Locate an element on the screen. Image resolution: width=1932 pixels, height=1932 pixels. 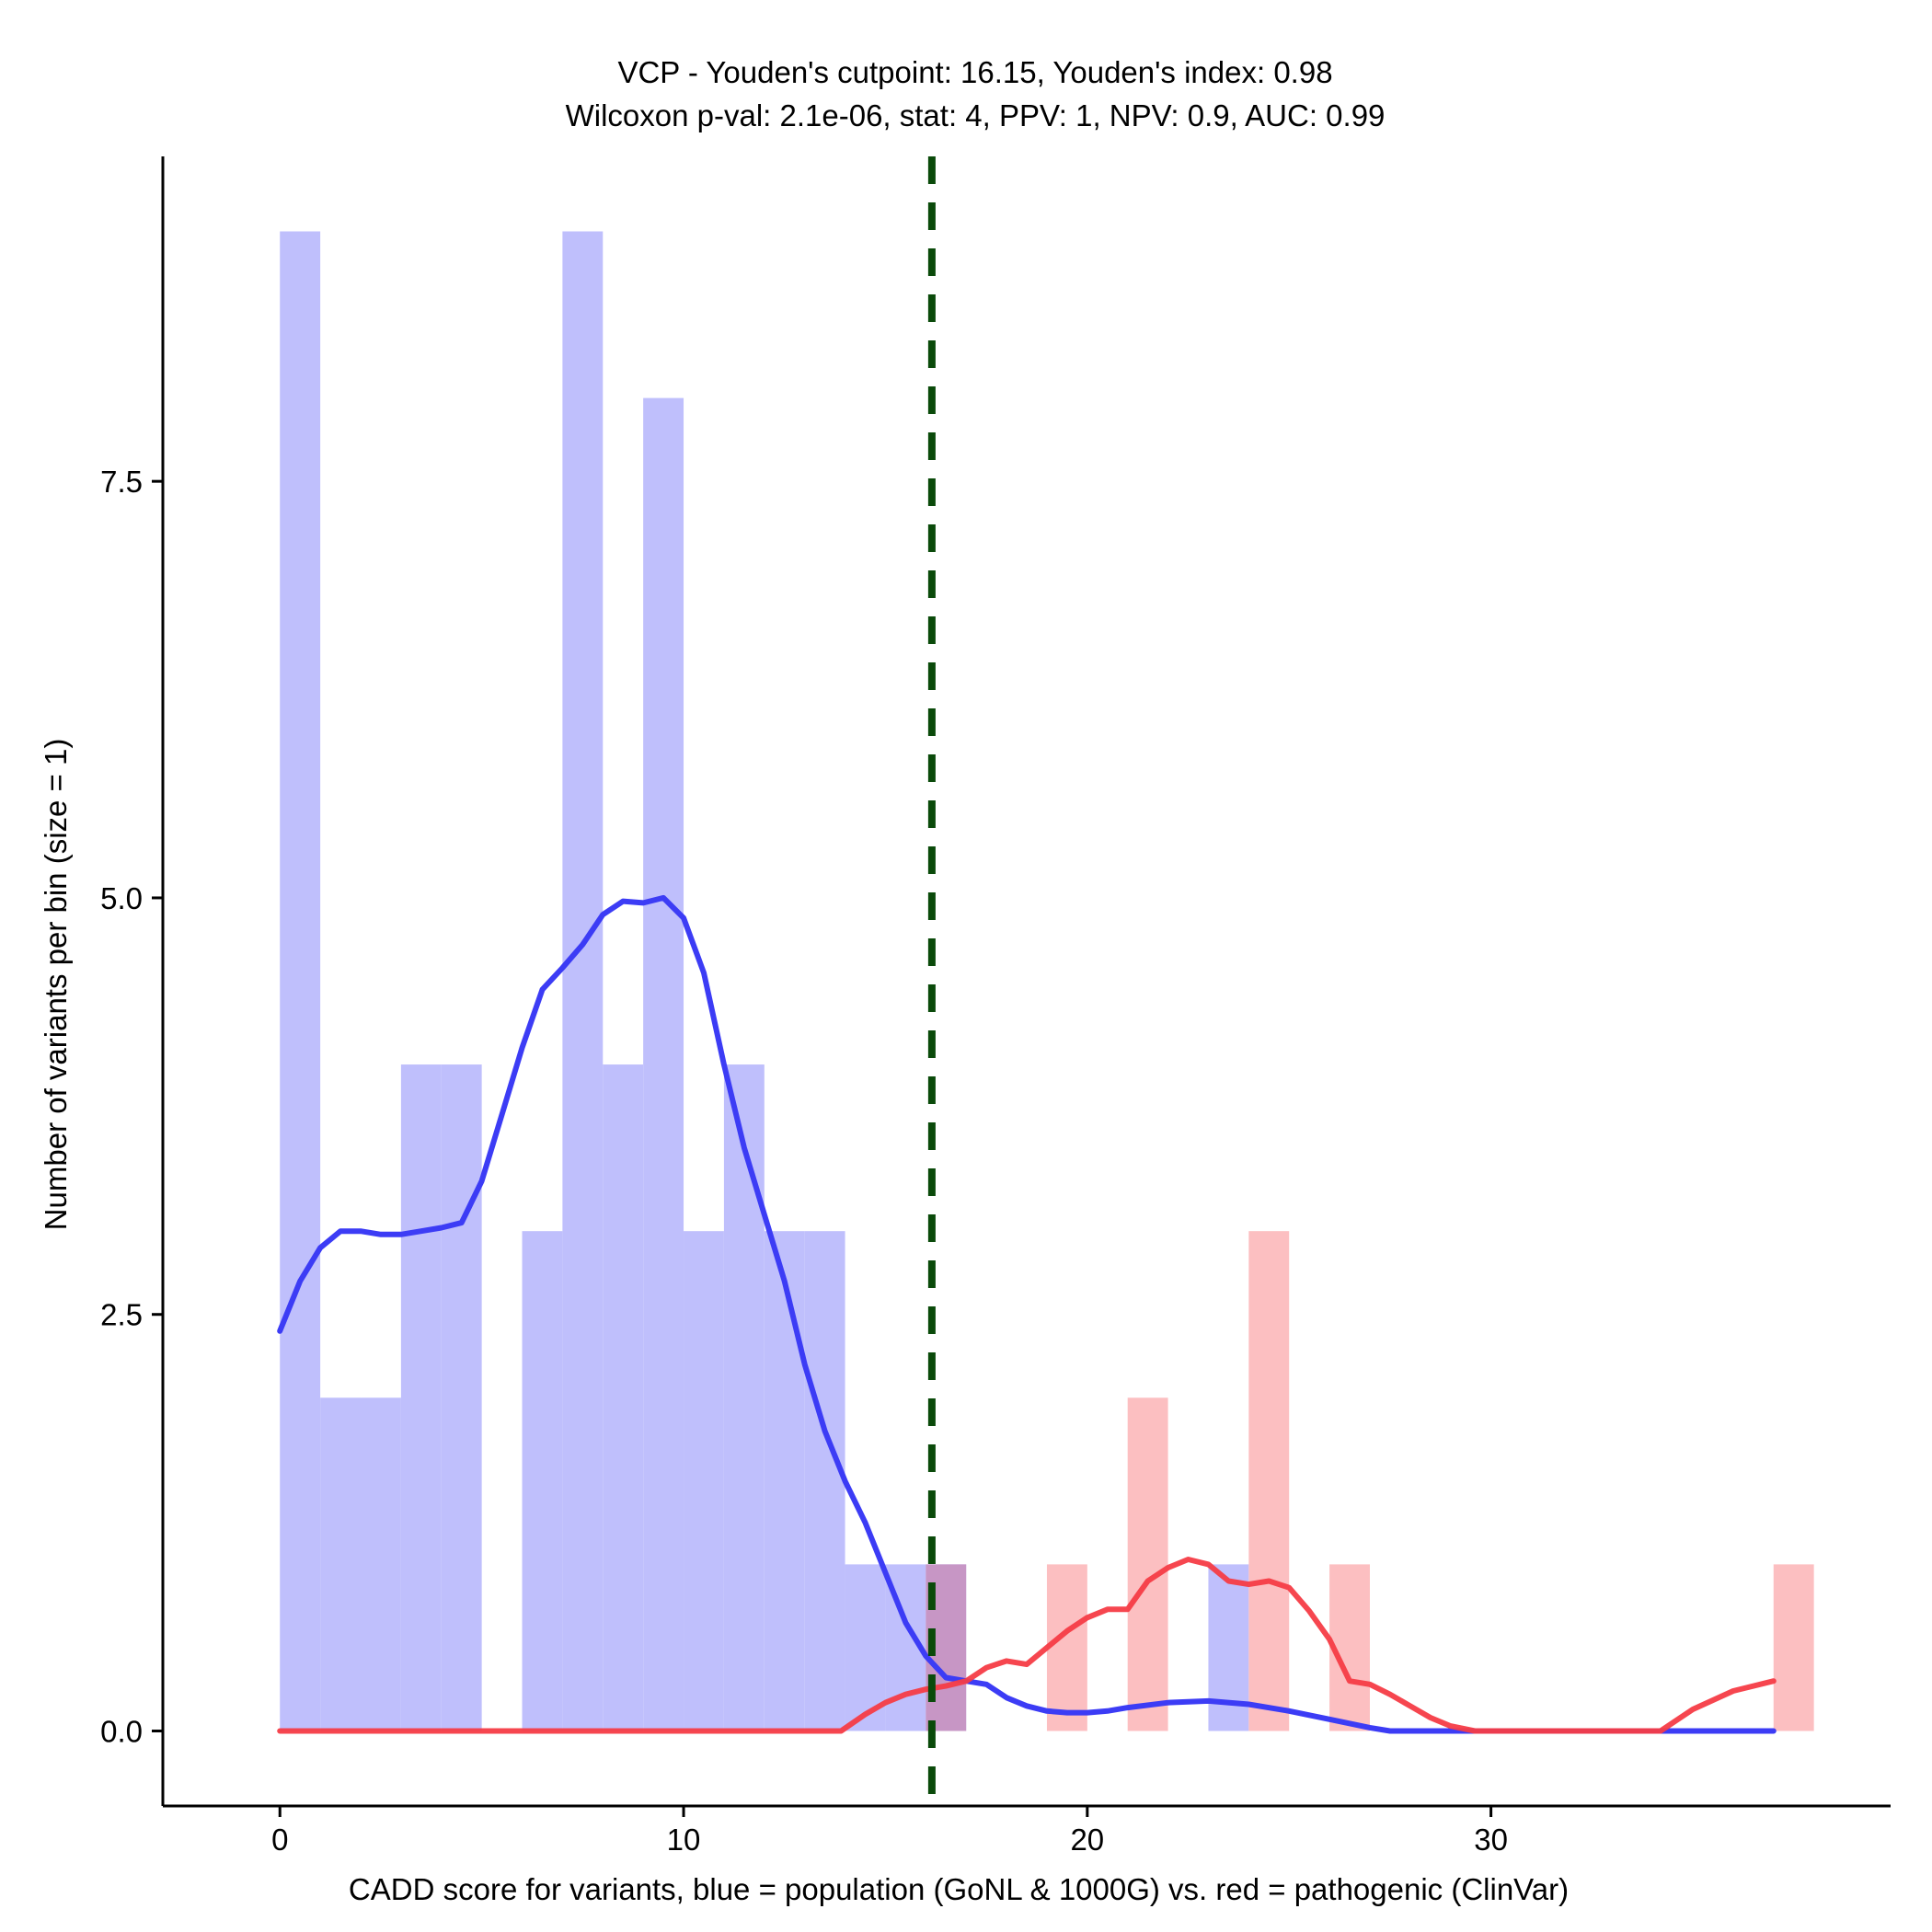
y-axis-label: Number of variants per bin (size = 1) is located at coordinates (56, 985).